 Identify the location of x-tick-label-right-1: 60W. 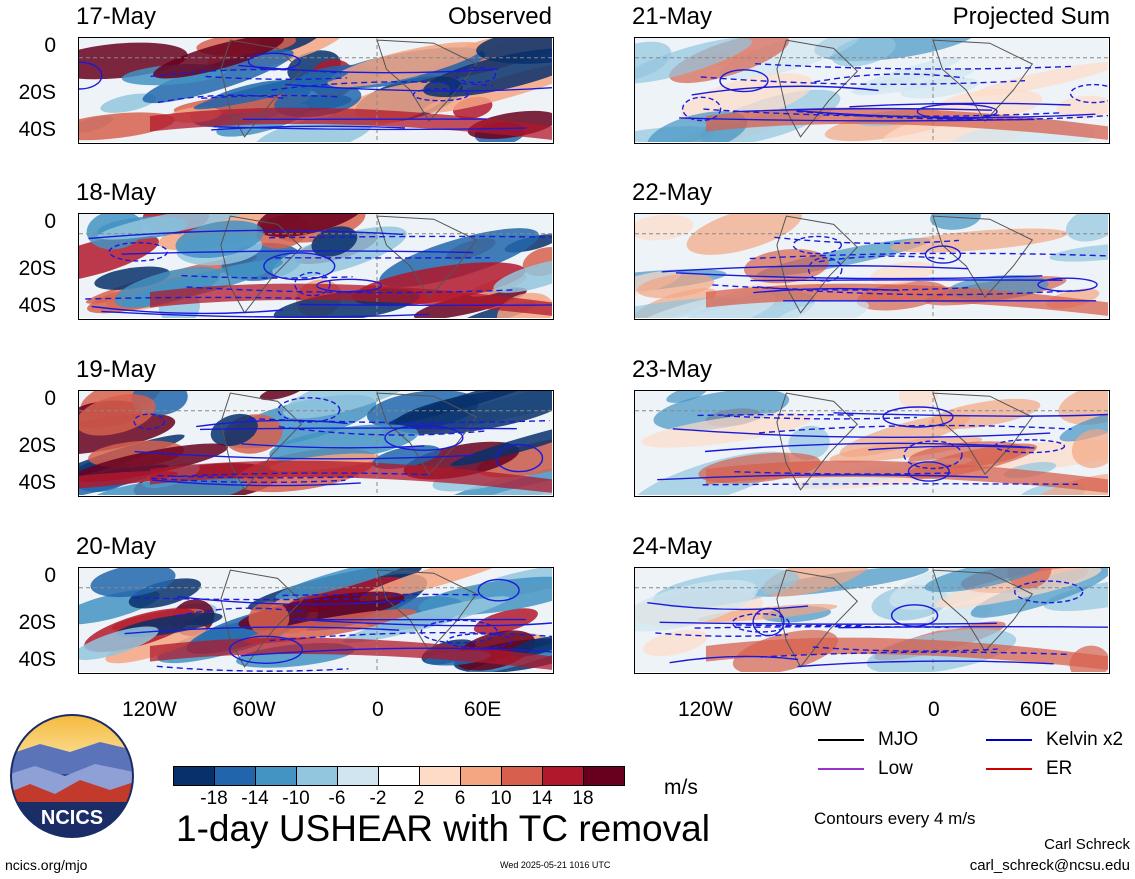
(810, 709).